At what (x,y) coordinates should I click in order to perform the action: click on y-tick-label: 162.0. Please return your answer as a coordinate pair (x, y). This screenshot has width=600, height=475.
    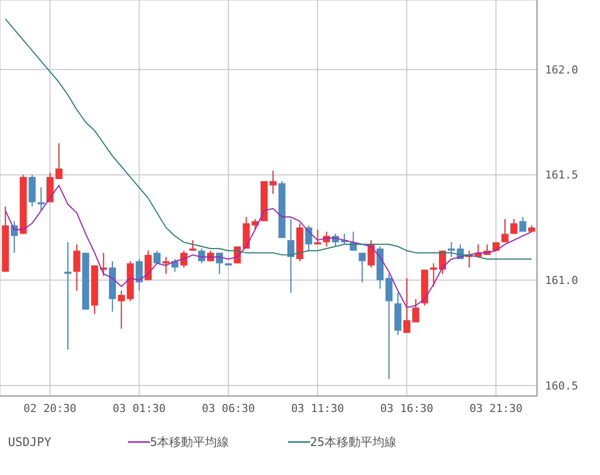
    Looking at the image, I should click on (561, 69).